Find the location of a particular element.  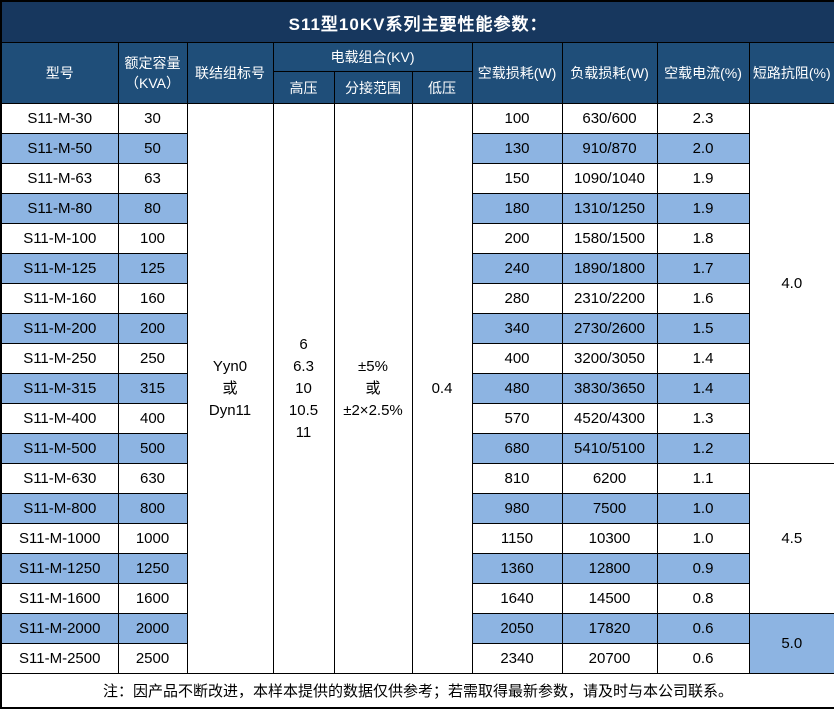

cell-hv-values: 6 6.3 10 10.5 11 is located at coordinates (303, 388).